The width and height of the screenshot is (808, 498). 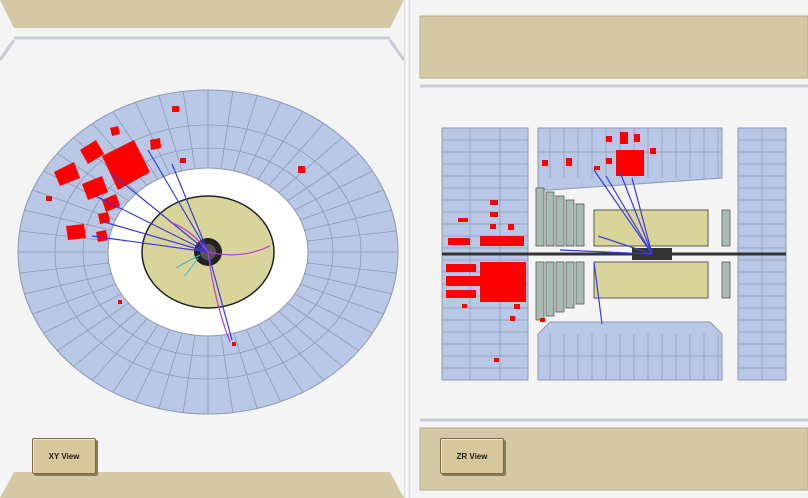 I want to click on xy-bottom-frame, so click(x=202, y=485).